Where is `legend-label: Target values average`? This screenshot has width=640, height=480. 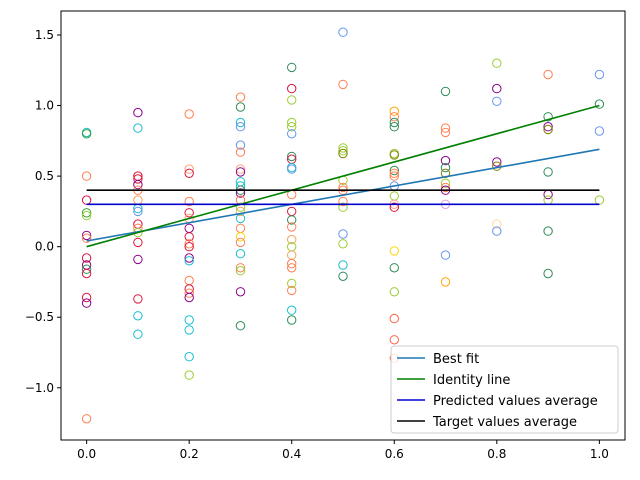 legend-label: Target values average is located at coordinates (504, 422).